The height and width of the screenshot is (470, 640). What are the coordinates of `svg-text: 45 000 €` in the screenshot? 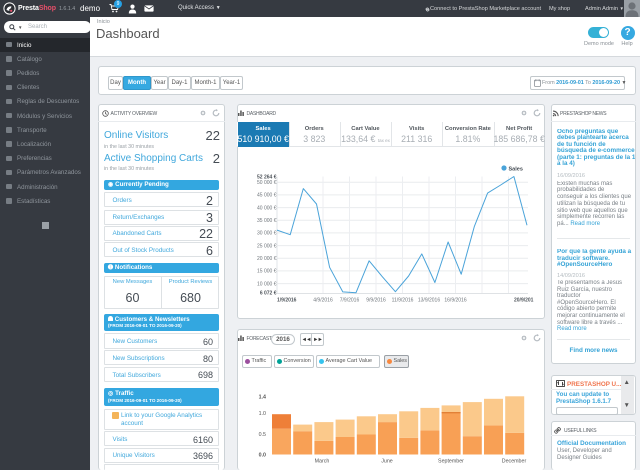 It's located at (267, 196).